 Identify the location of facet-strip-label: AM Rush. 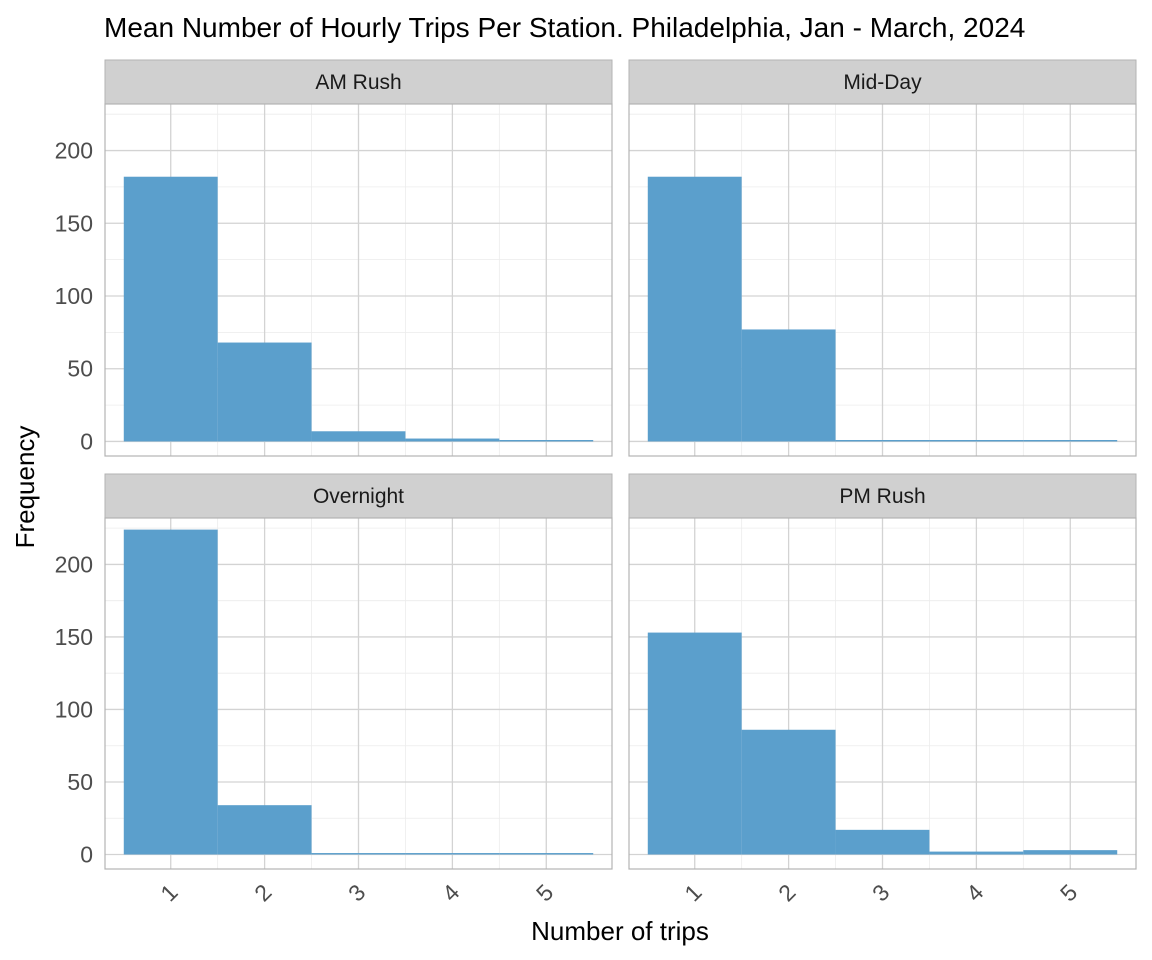
(358, 82).